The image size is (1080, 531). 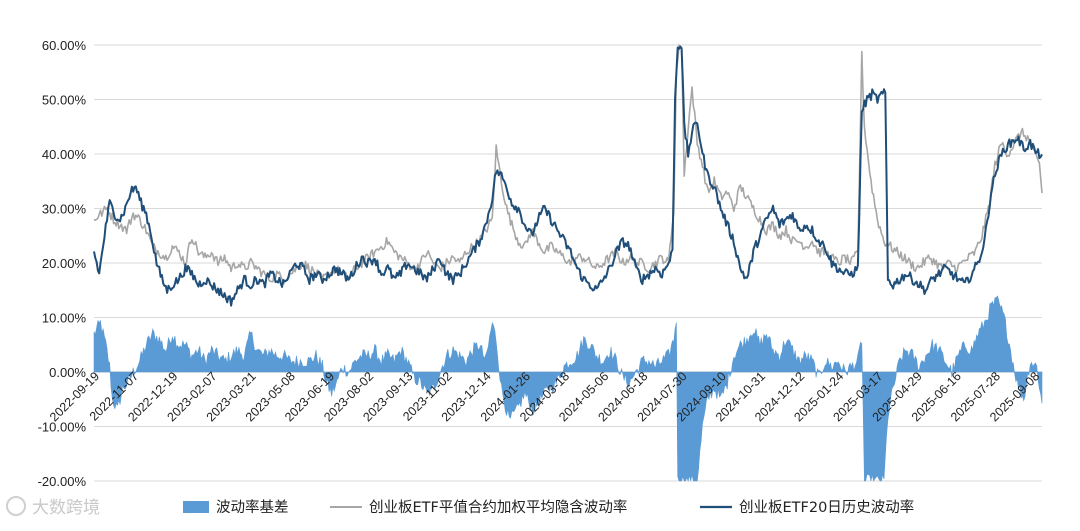 I want to click on legend-label-basis: 波动率基差, so click(x=252, y=507).